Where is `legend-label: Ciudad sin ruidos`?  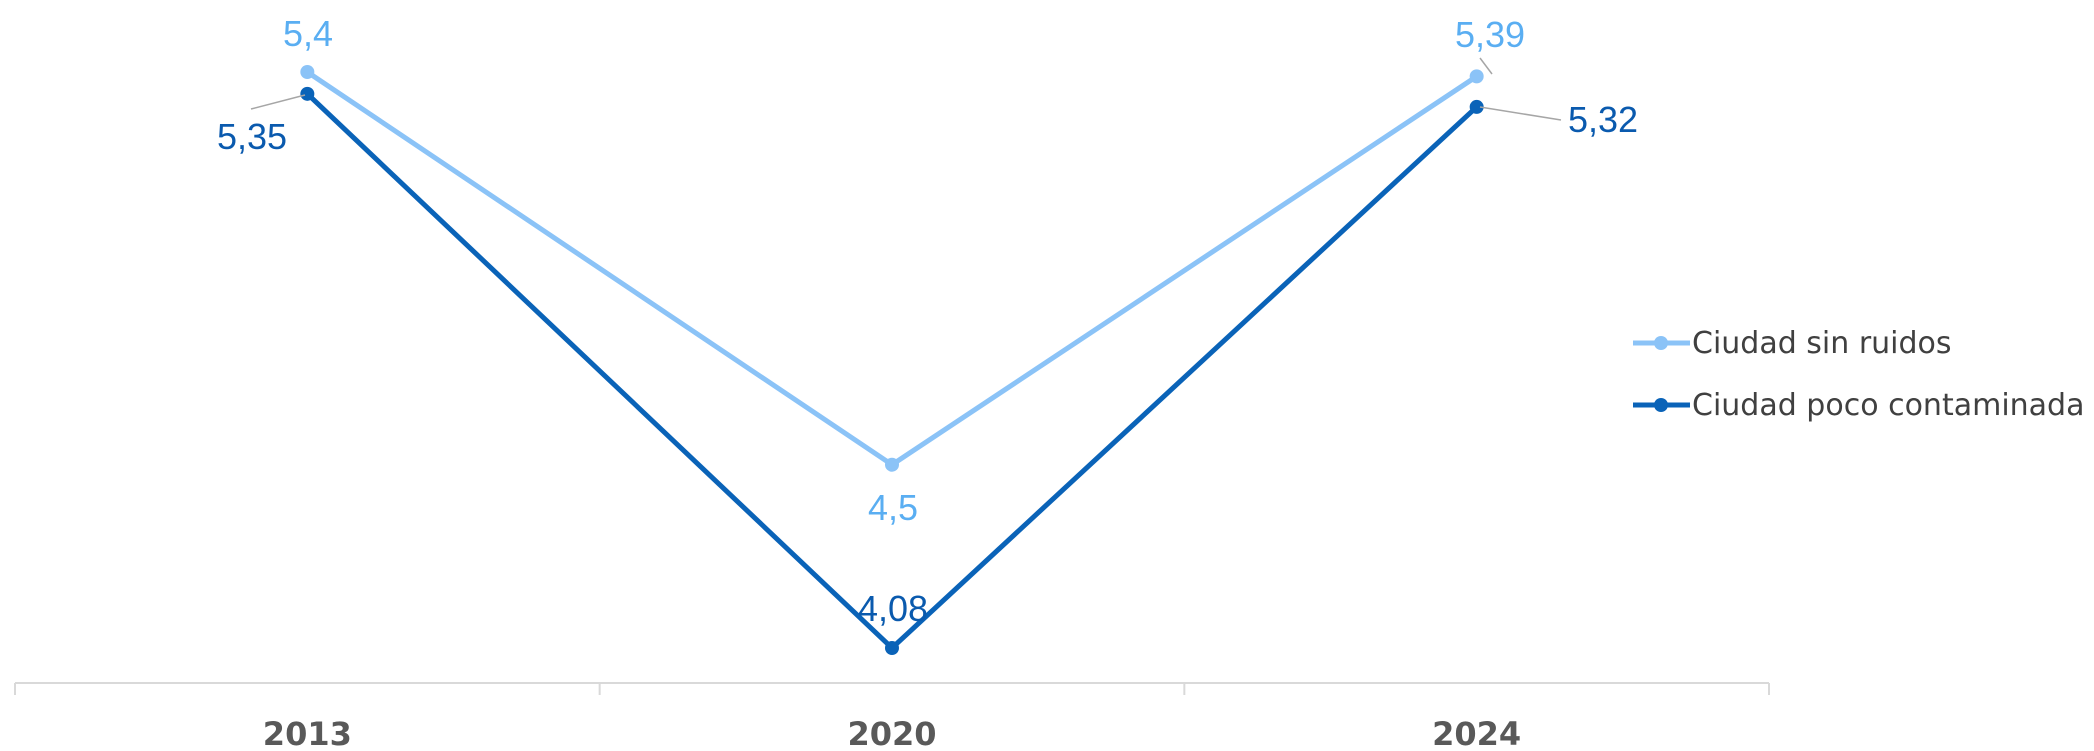
legend-label: Ciudad sin ruidos is located at coordinates (1822, 343).